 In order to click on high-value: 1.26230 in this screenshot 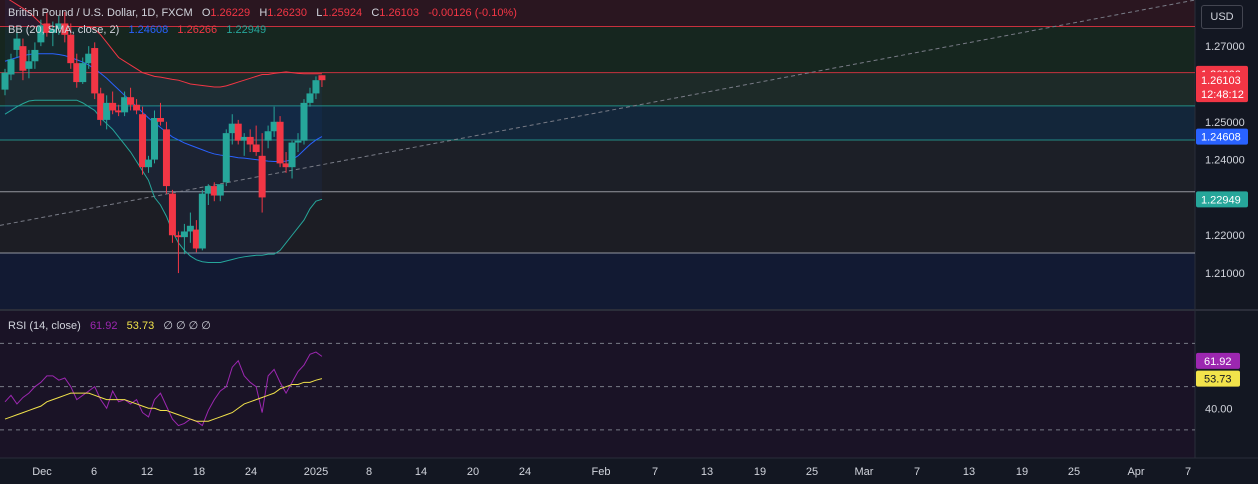, I will do `click(287, 13)`.